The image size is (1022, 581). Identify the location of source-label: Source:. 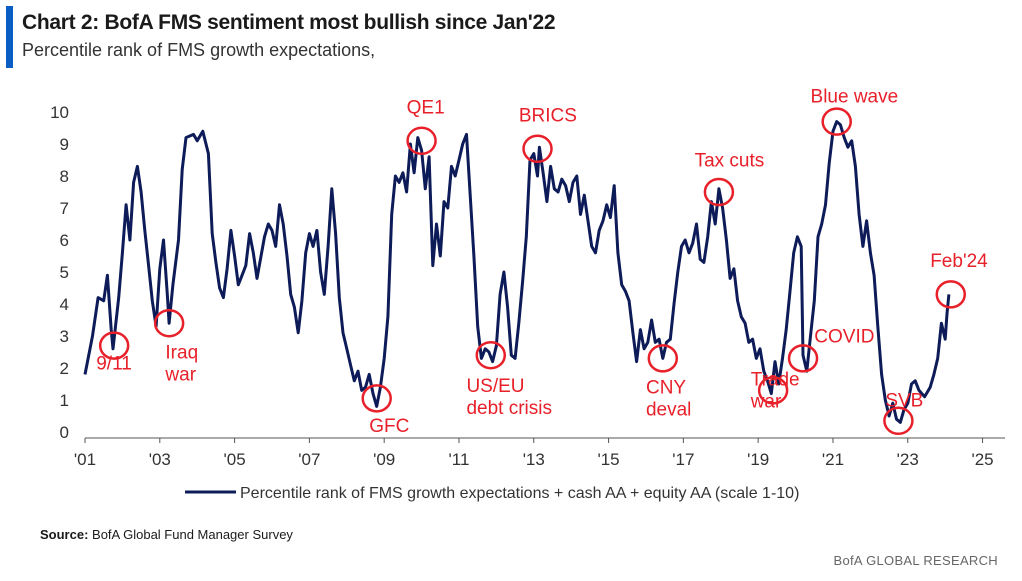
(64, 534).